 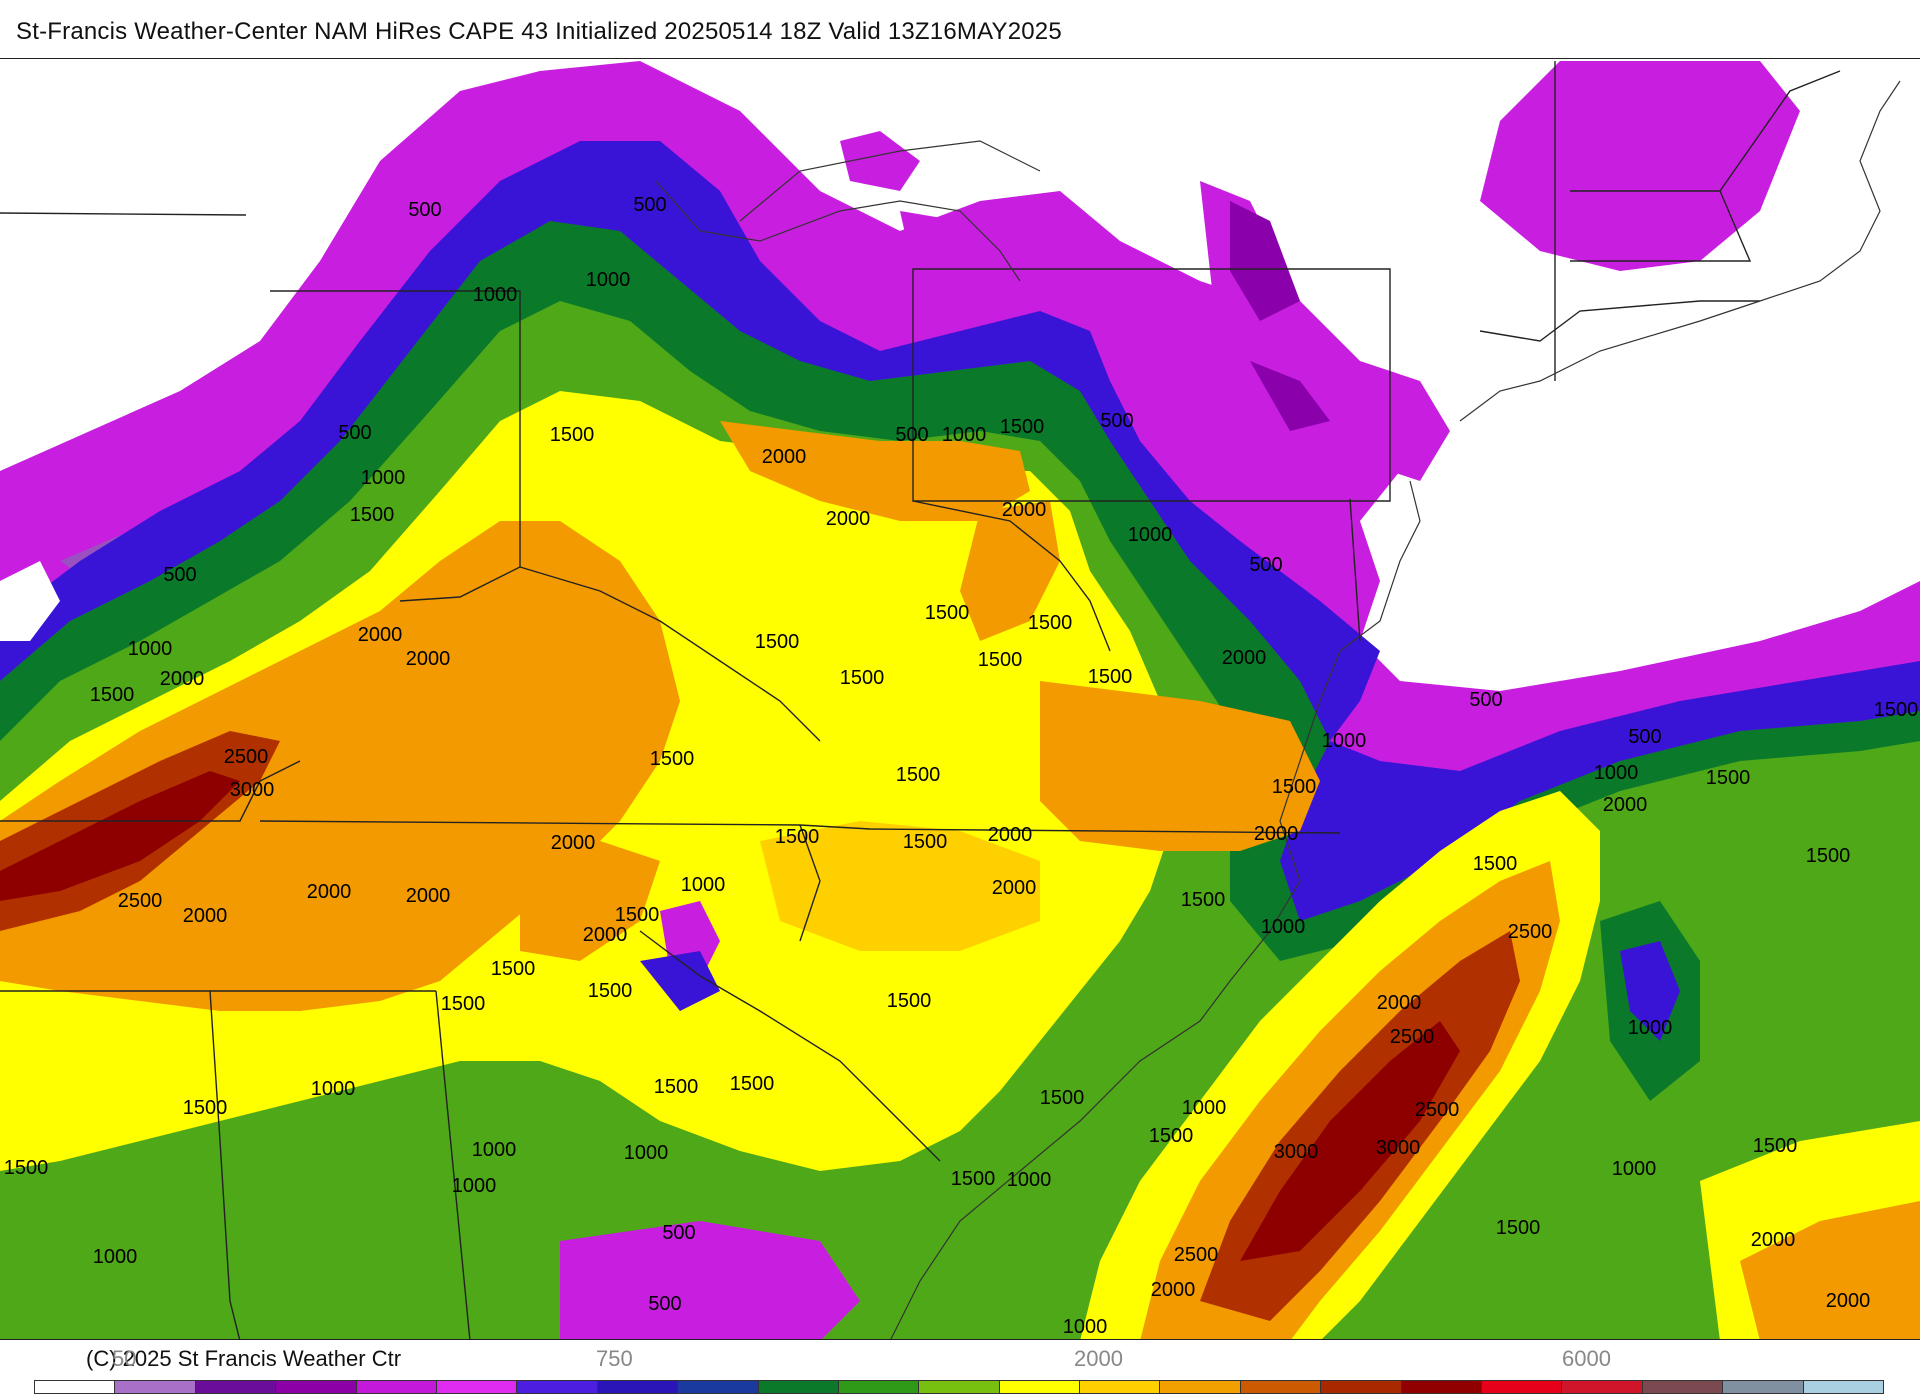 I want to click on colorbar, so click(x=959, y=1387).